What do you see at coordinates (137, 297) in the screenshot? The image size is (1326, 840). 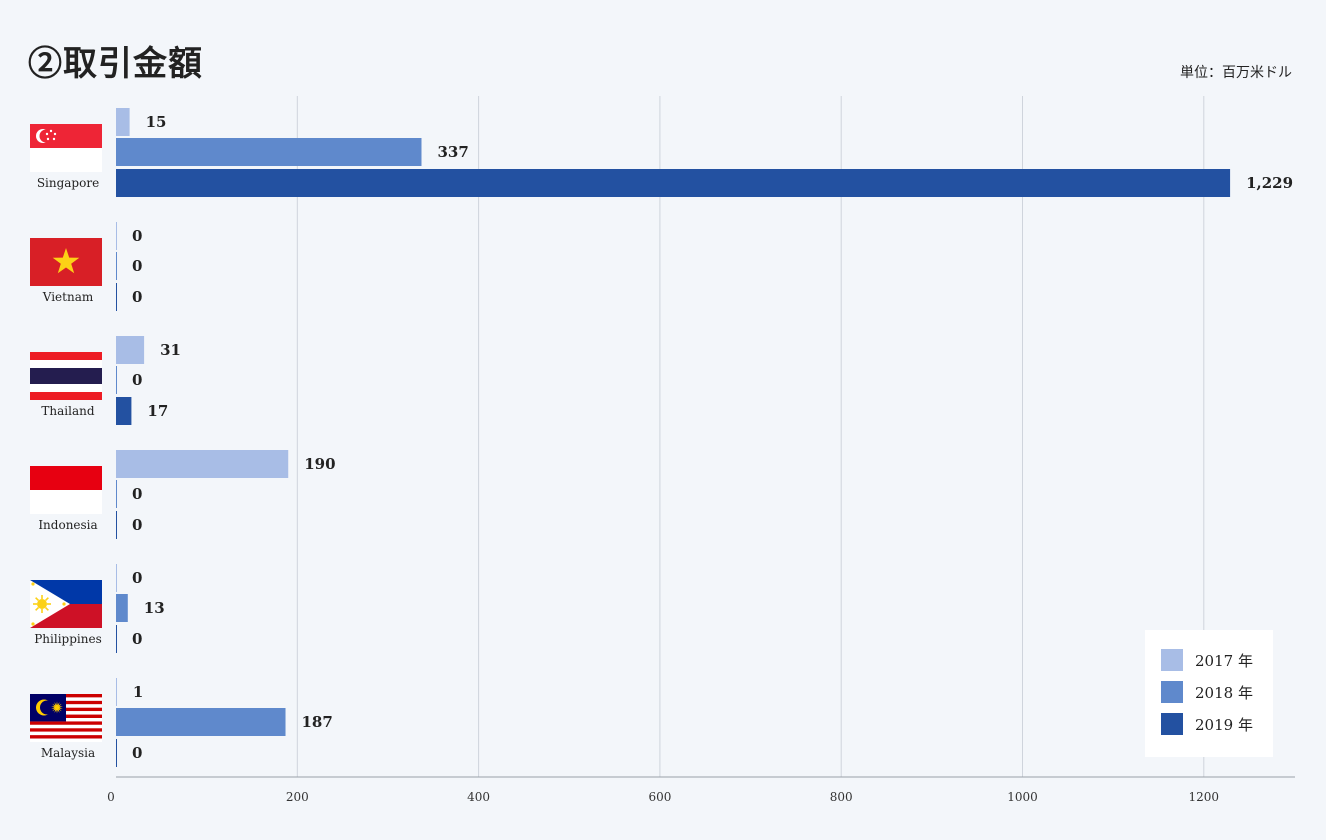 I see `data-label-vietnam-2019: 0` at bounding box center [137, 297].